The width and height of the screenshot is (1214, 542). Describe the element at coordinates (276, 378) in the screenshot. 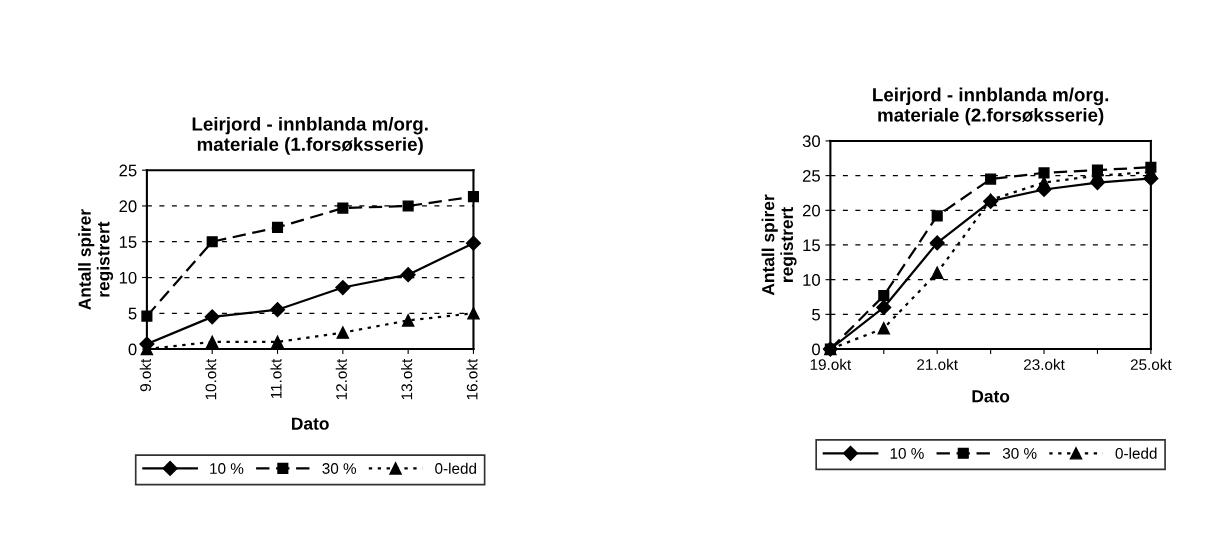

I see `x-tick-label: 11.okt` at that location.